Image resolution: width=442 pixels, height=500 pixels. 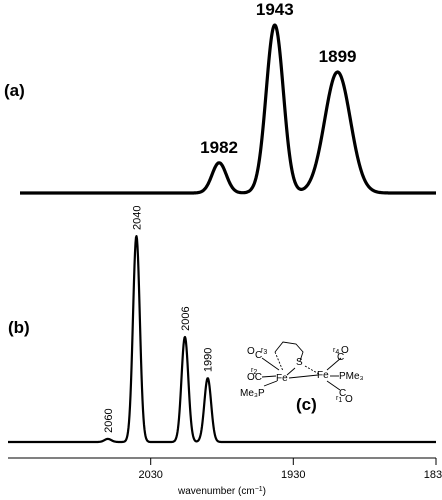 What do you see at coordinates (433, 475) in the screenshot?
I see `x-tick-label-1830: 1830` at bounding box center [433, 475].